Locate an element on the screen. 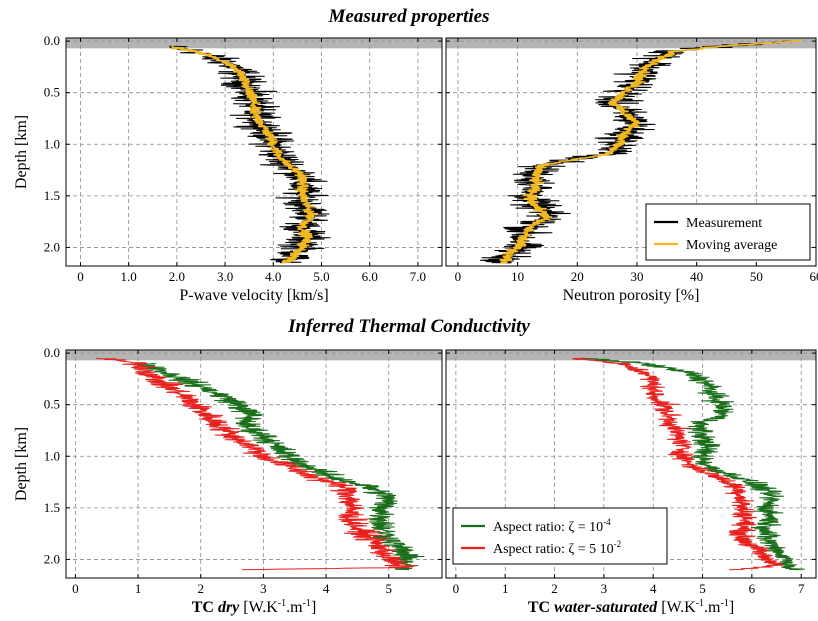 This screenshot has height=621, width=818. legend-label: Aspect ratio: ζ = 10-4 is located at coordinates (552, 526).